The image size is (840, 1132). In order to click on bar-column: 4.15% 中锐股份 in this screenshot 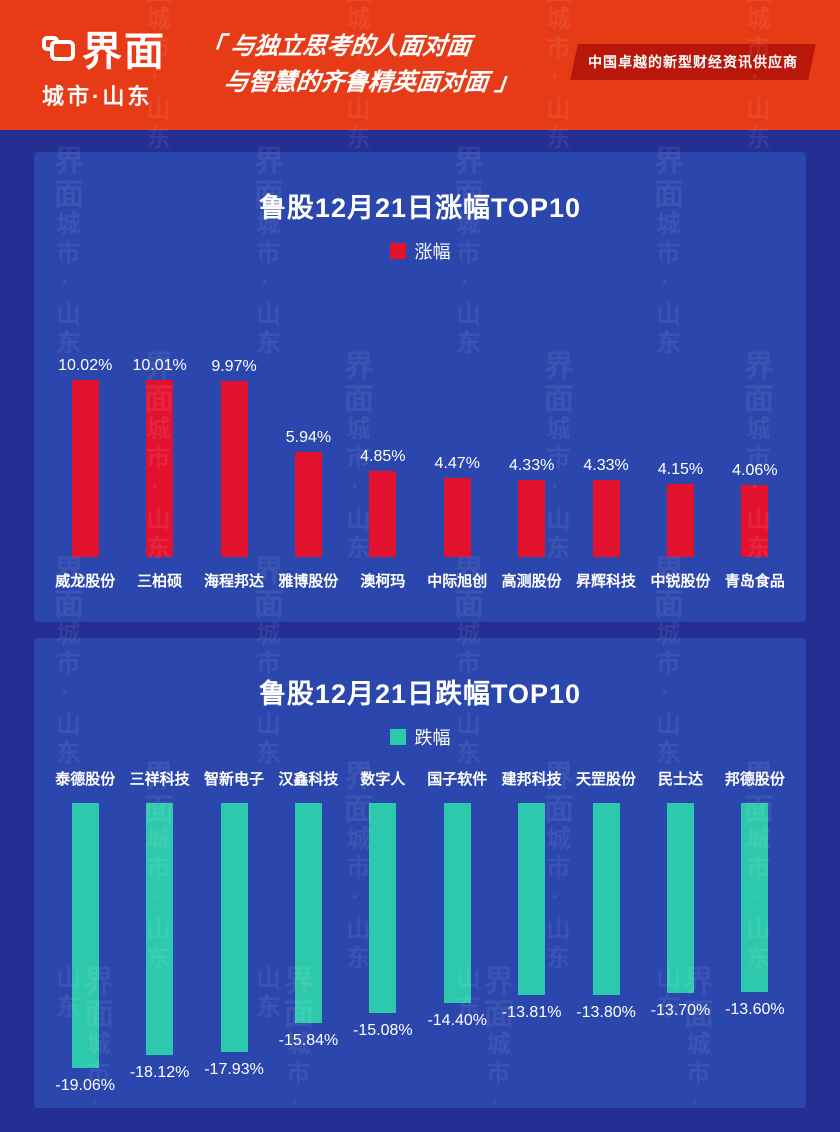, I will do `click(680, 442)`.